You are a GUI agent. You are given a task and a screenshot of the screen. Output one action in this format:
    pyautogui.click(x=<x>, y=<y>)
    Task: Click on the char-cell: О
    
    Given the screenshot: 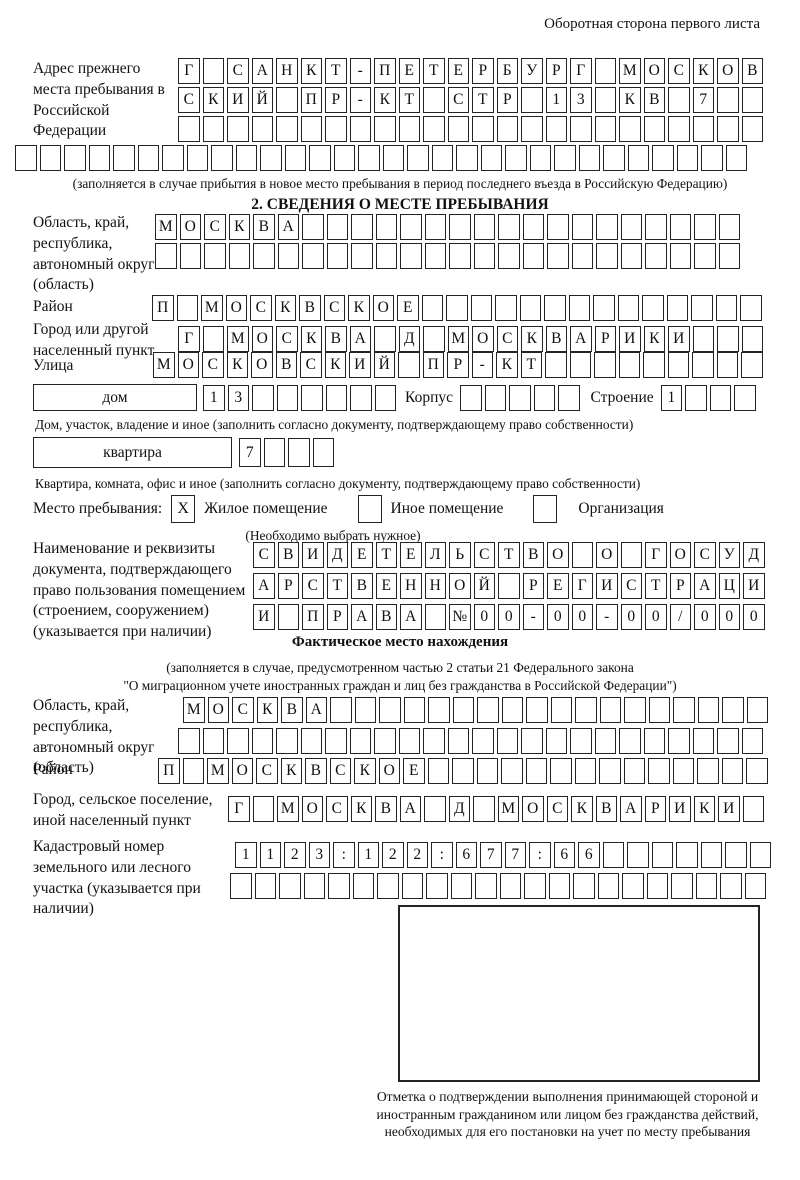 What is the action you would take?
    pyautogui.click(x=218, y=710)
    